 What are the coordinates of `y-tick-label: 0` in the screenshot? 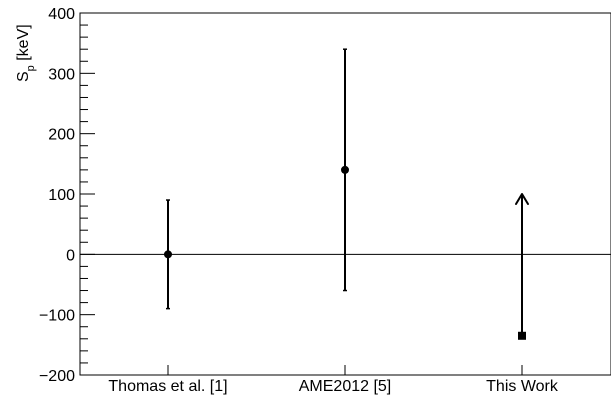 It's located at (70, 255).